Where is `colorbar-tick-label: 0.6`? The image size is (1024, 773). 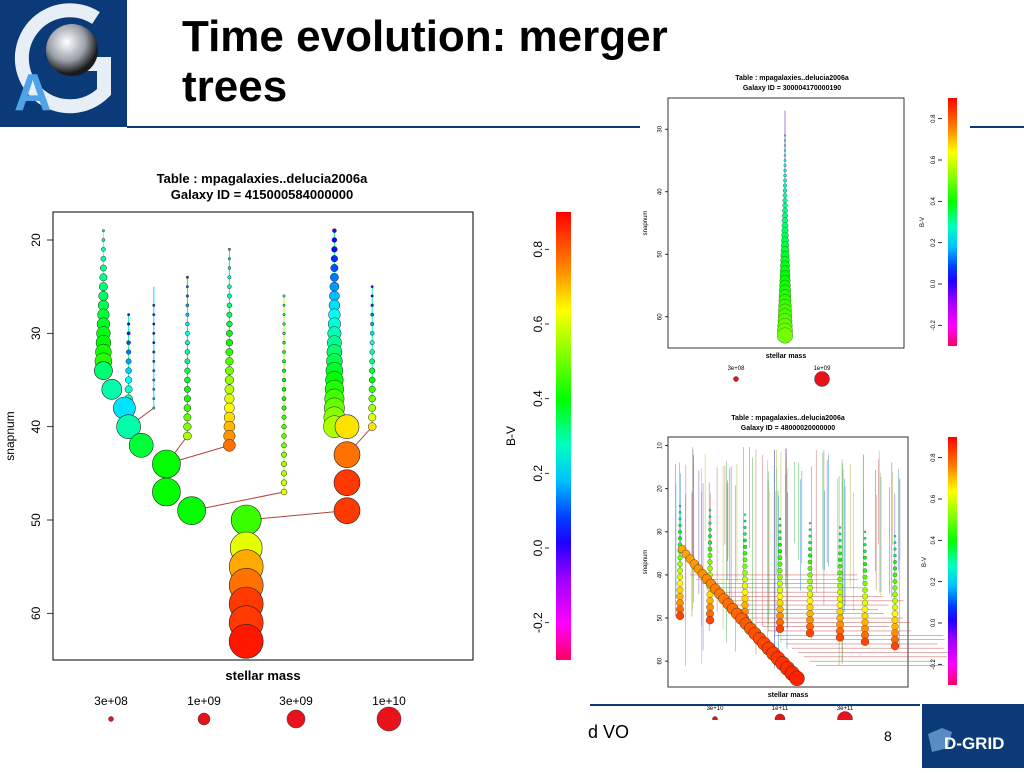
colorbar-tick-label: 0.6 is located at coordinates (538, 323).